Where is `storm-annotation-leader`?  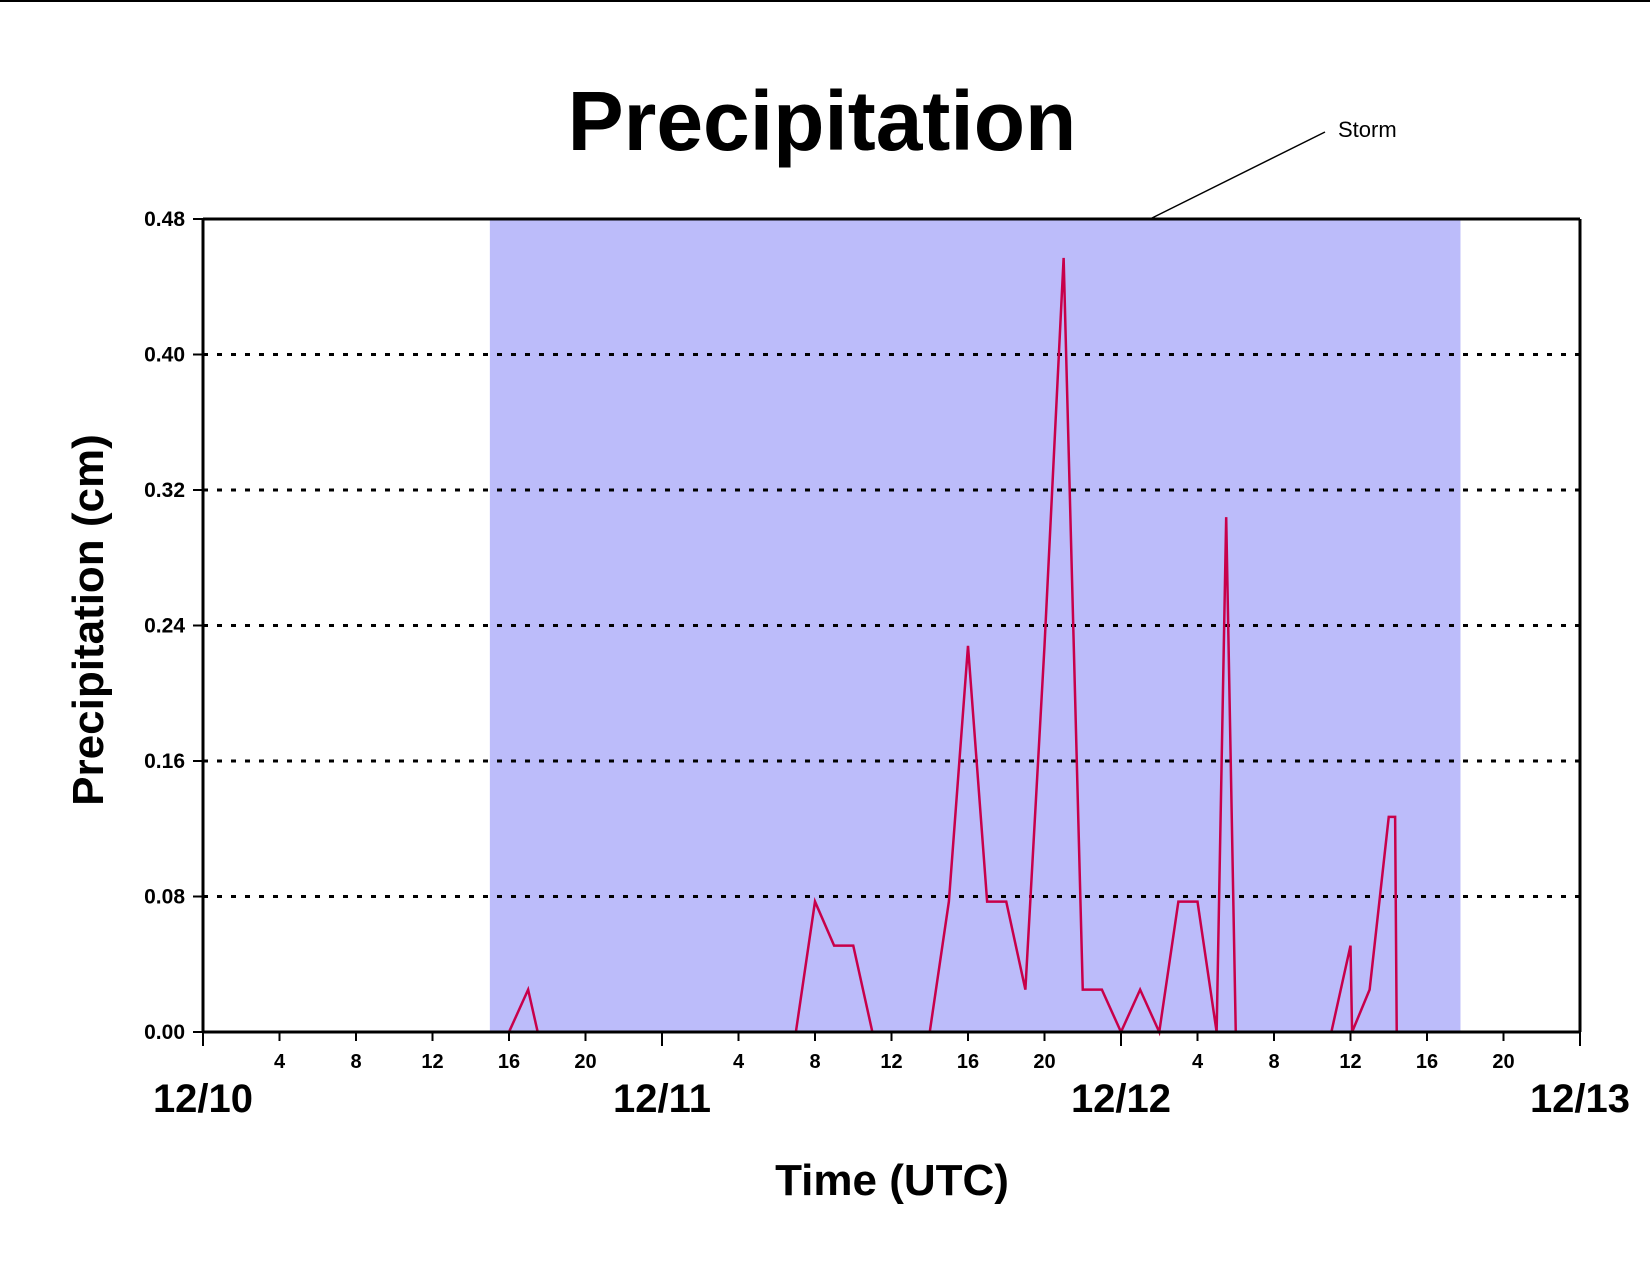
storm-annotation-leader is located at coordinates (1237, 175).